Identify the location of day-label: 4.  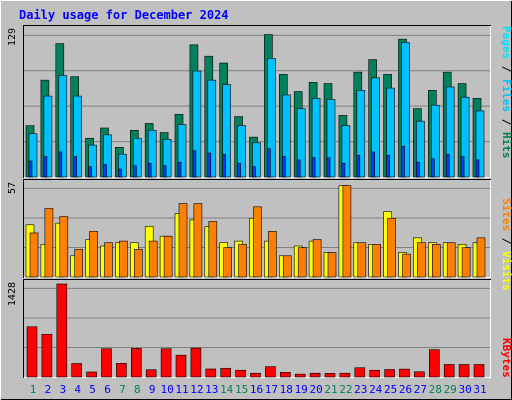
(77, 389).